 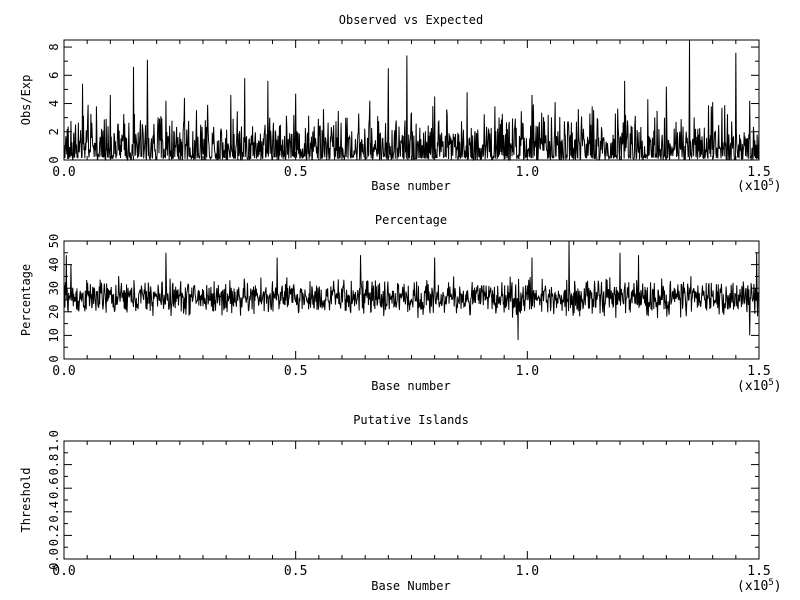 What do you see at coordinates (411, 20) in the screenshot?
I see `panel-title: Observed vs Expected` at bounding box center [411, 20].